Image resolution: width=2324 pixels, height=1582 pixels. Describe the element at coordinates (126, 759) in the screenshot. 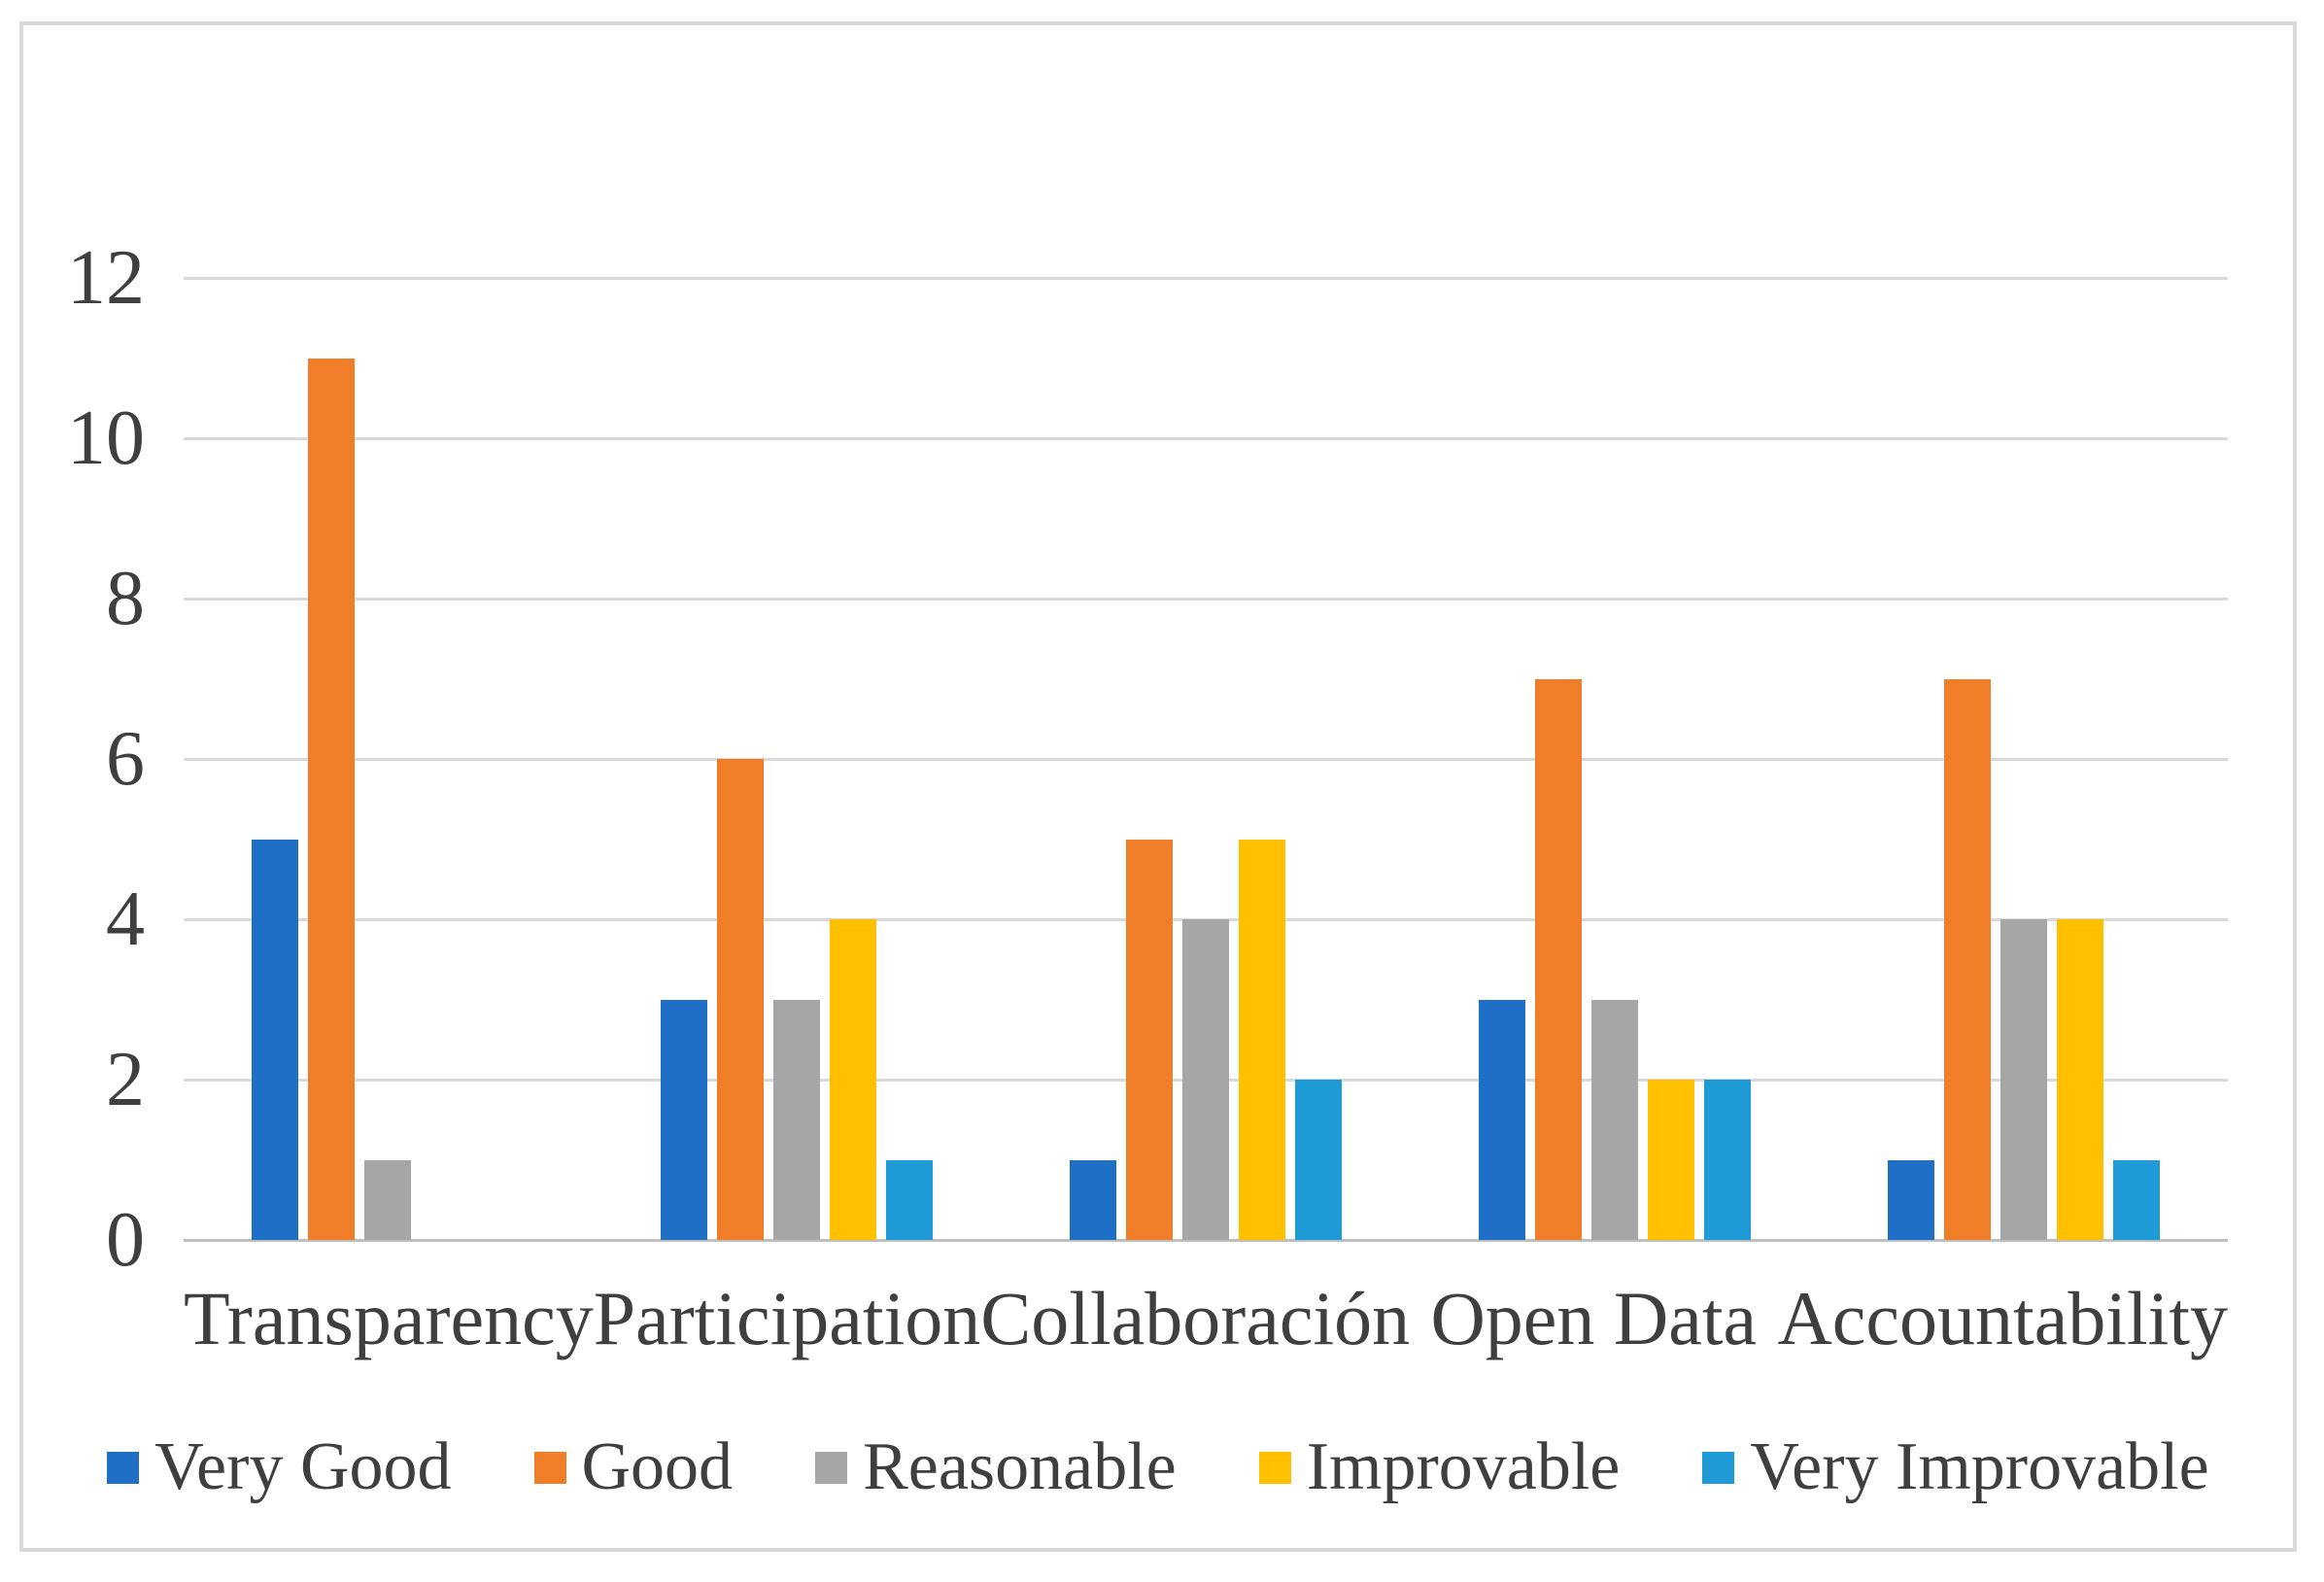

I see `y-tick-label: 6` at that location.